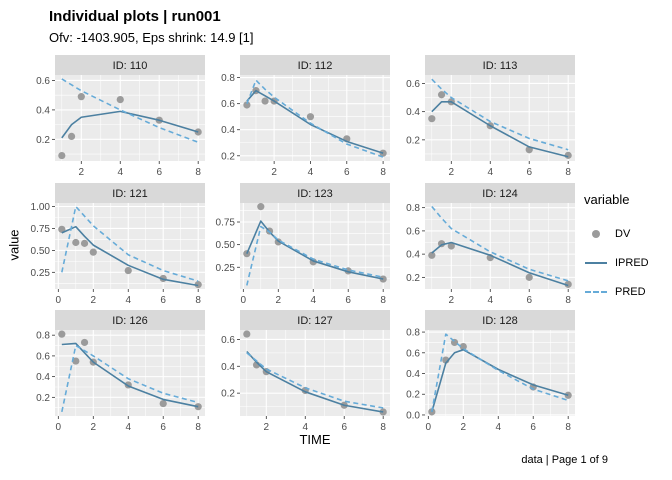 Image resolution: width=672 pixels, height=480 pixels. What do you see at coordinates (596, 234) in the screenshot?
I see `dv-point-icon` at bounding box center [596, 234].